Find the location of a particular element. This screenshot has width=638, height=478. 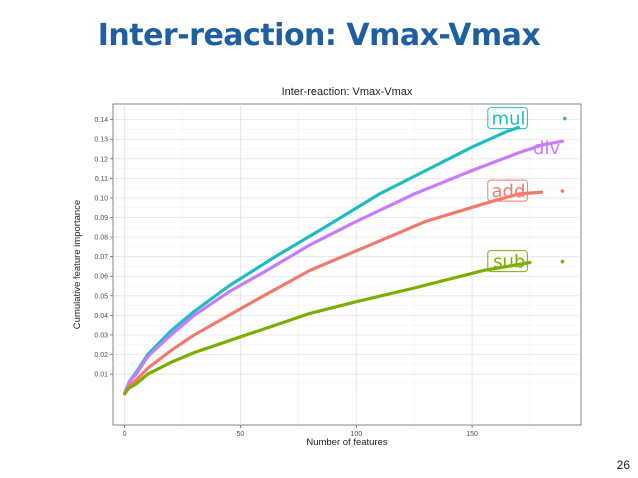

series-label-mul: mul is located at coordinates (527, 118).